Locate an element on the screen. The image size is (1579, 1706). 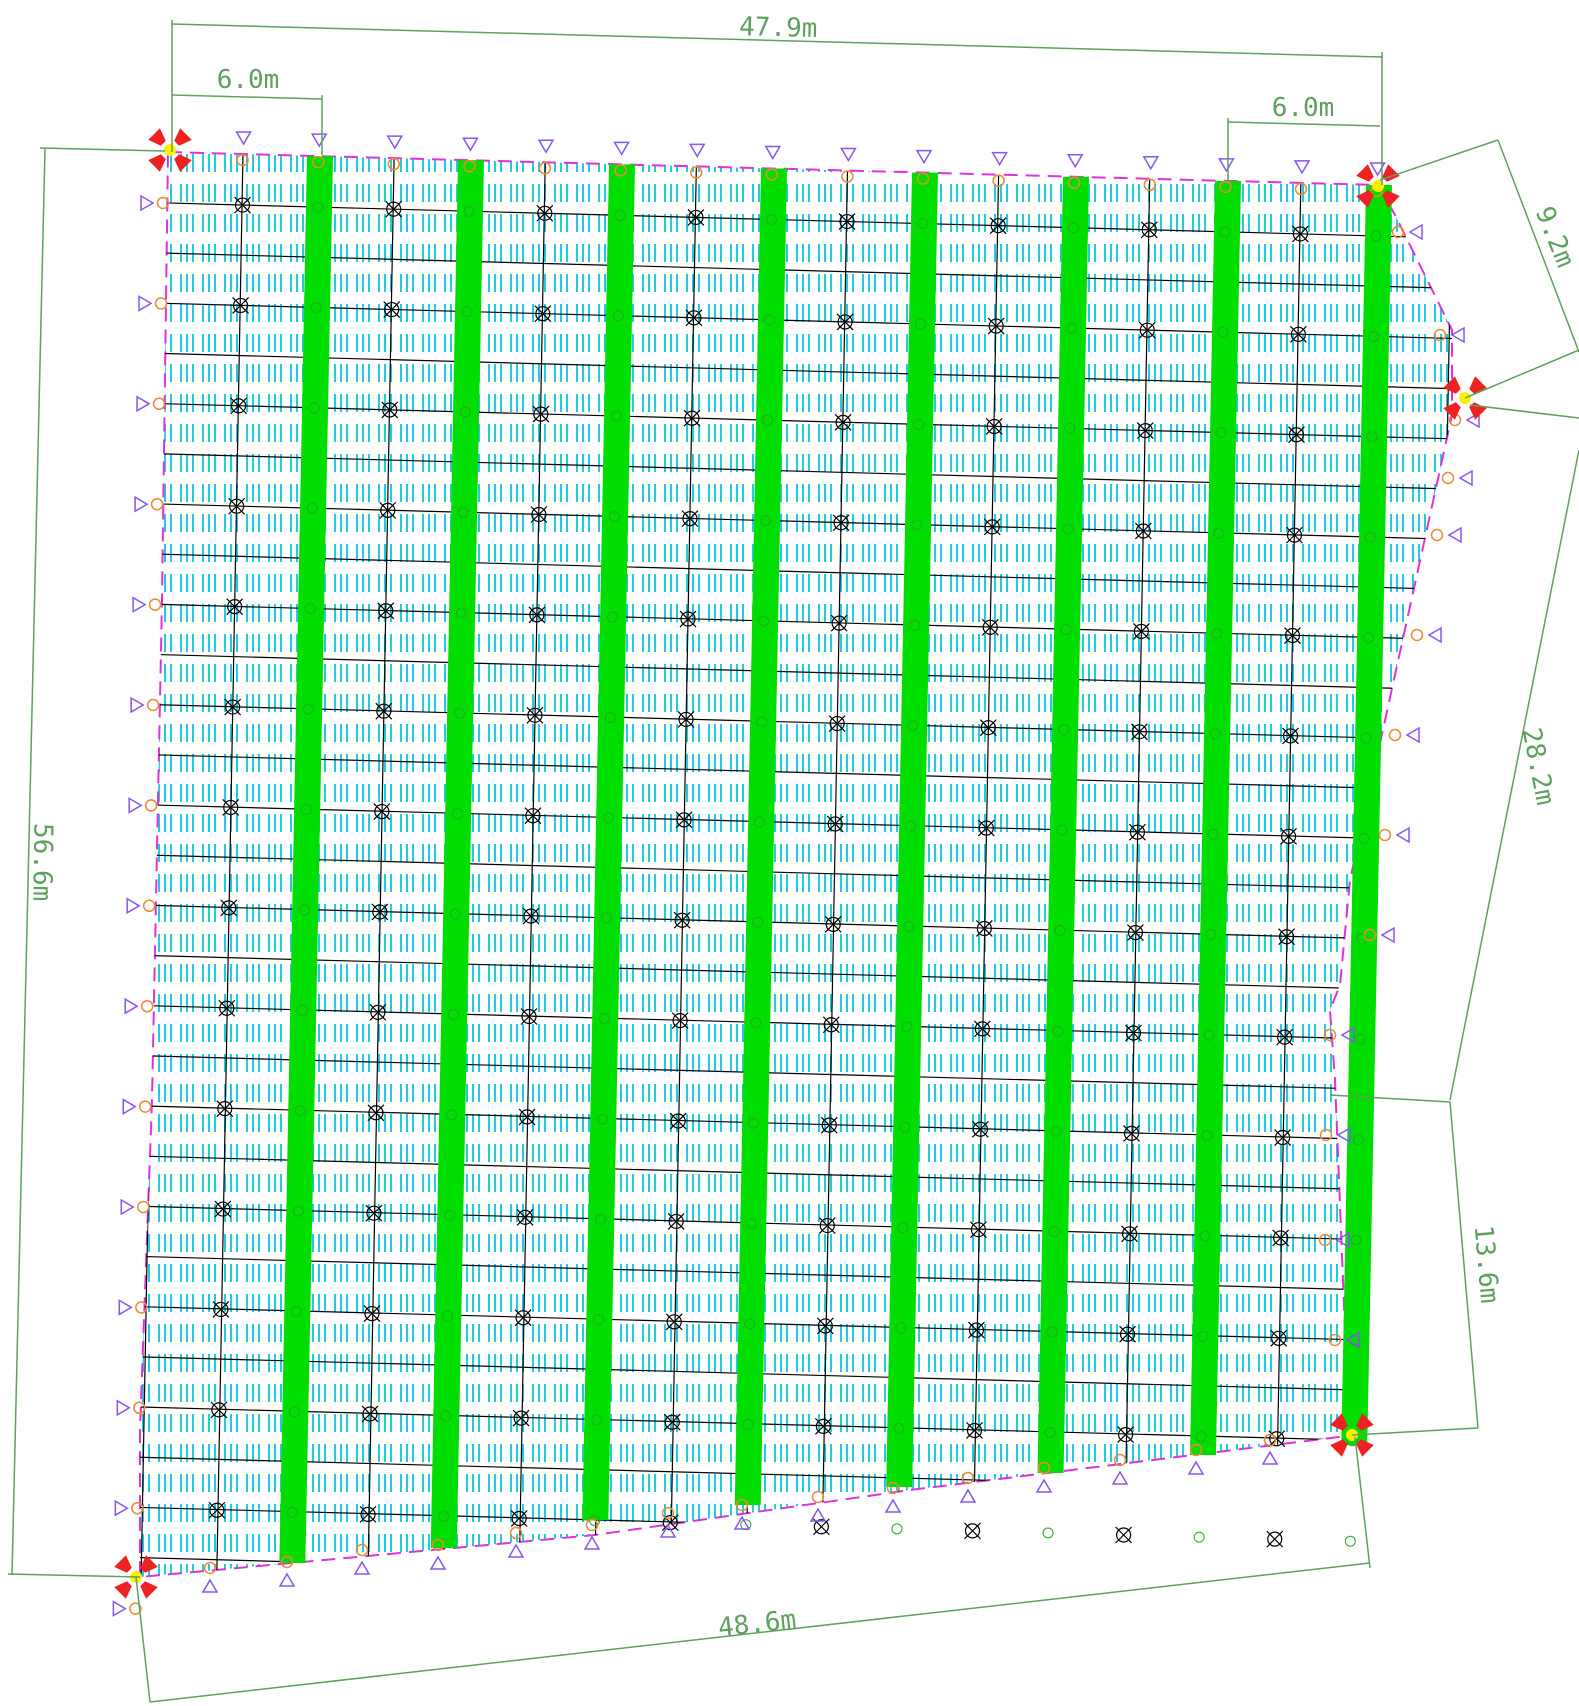
dim-r2-ext2 is located at coordinates (1390, 1098).